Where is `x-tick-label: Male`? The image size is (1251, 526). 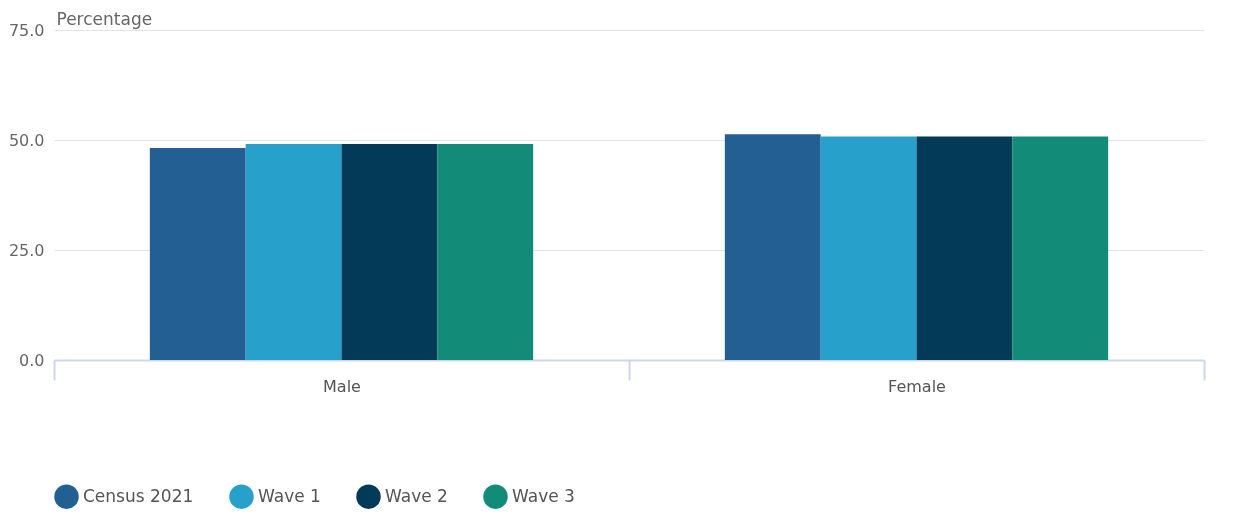
x-tick-label: Male is located at coordinates (342, 386).